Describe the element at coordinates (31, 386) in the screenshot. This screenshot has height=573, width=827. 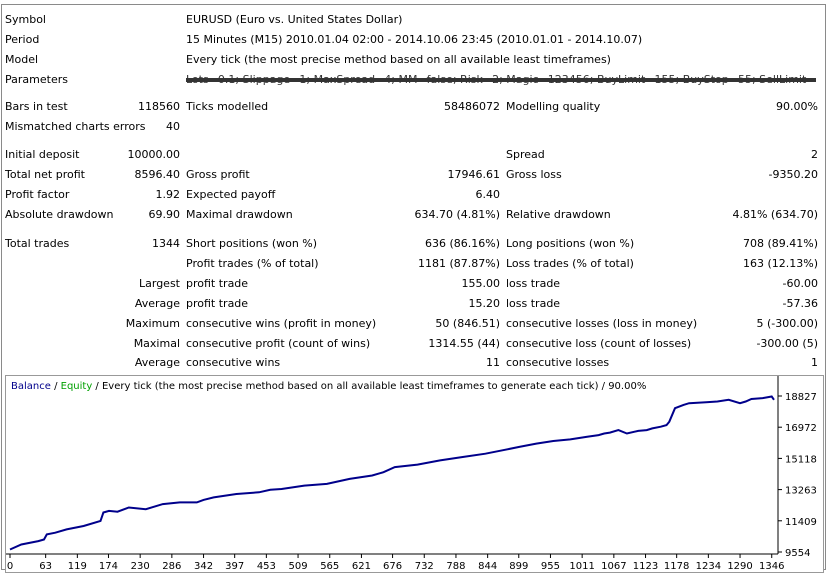
I see `legend-balance: Balance` at that location.